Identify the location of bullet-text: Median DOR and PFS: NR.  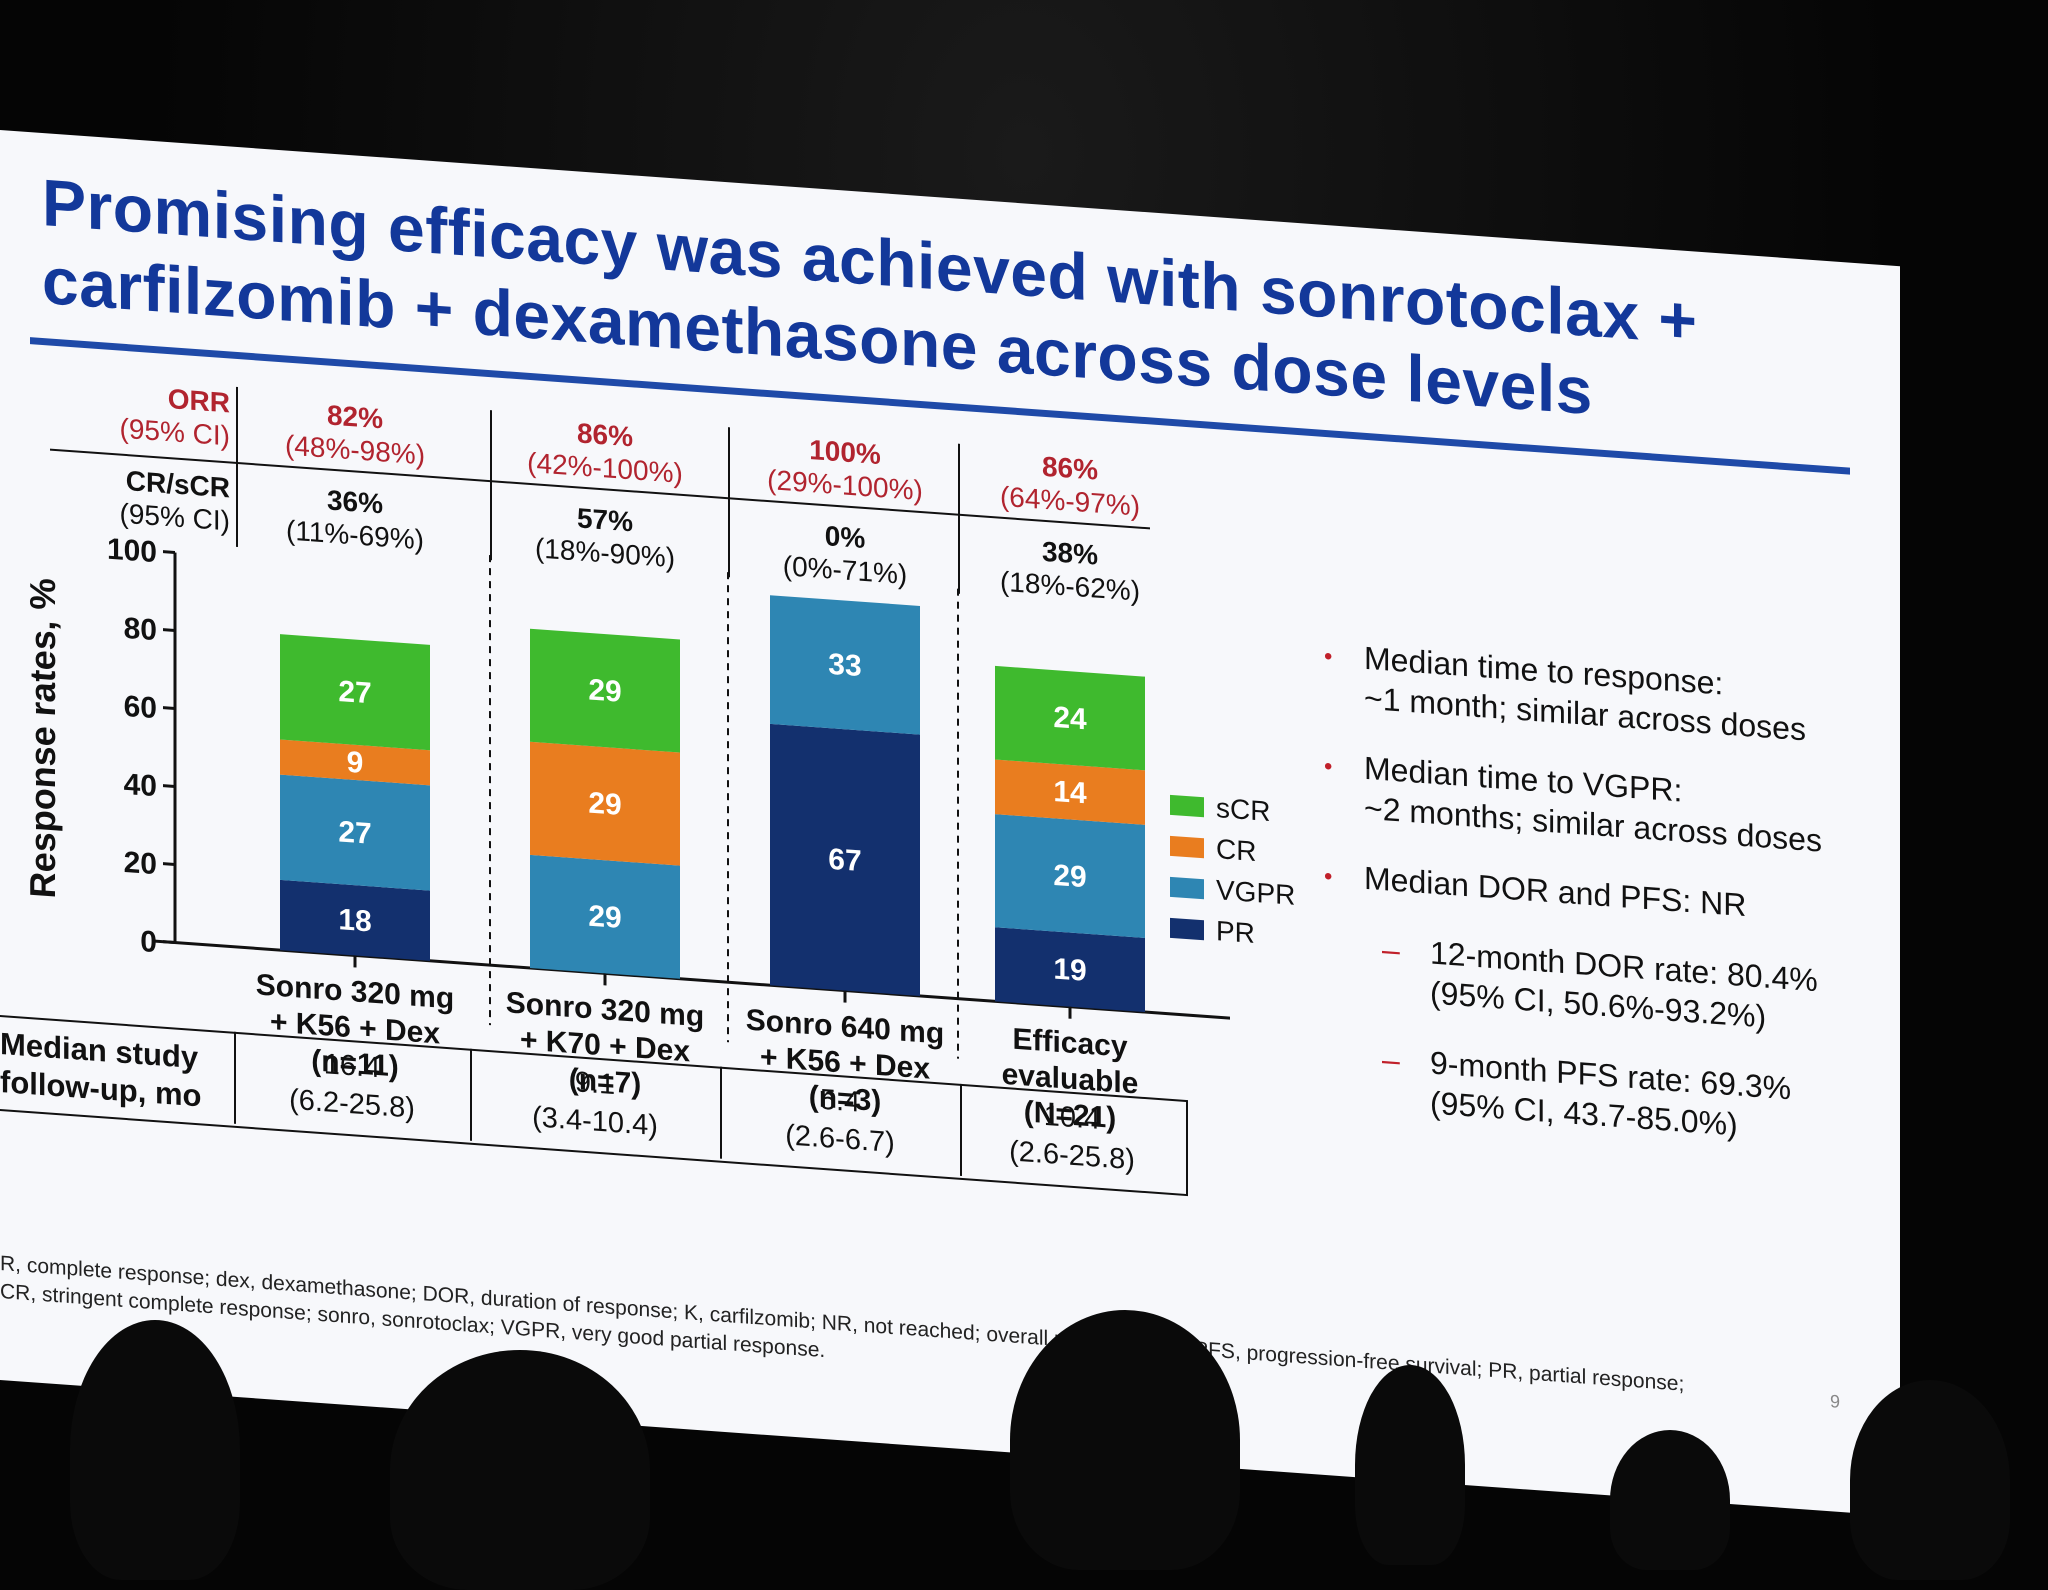
(1555, 891).